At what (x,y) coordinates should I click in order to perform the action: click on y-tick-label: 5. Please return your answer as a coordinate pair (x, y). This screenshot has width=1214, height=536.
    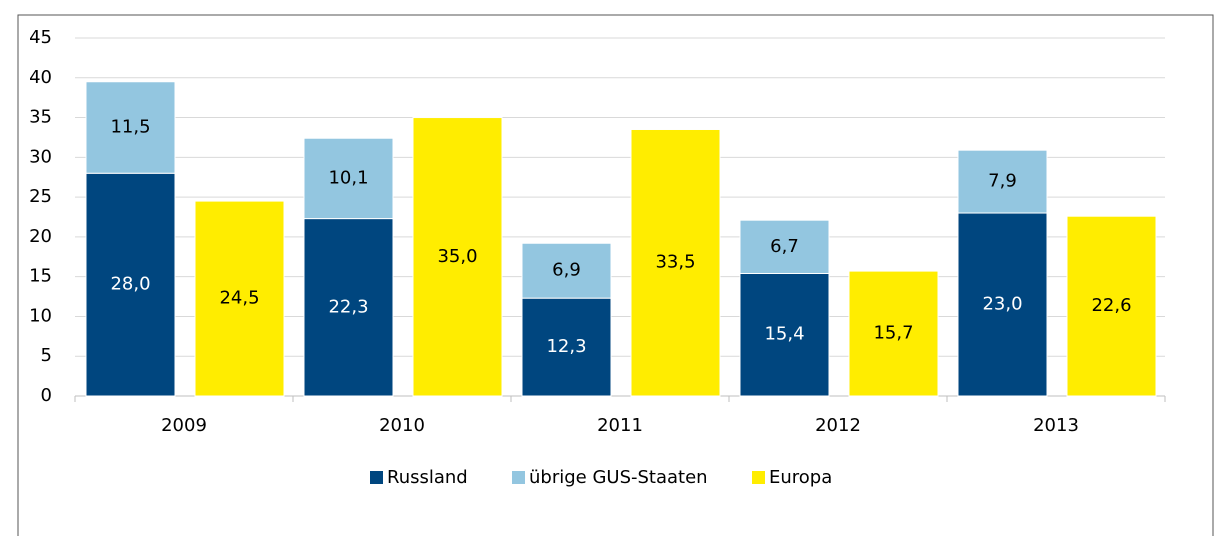
    Looking at the image, I should click on (46, 355).